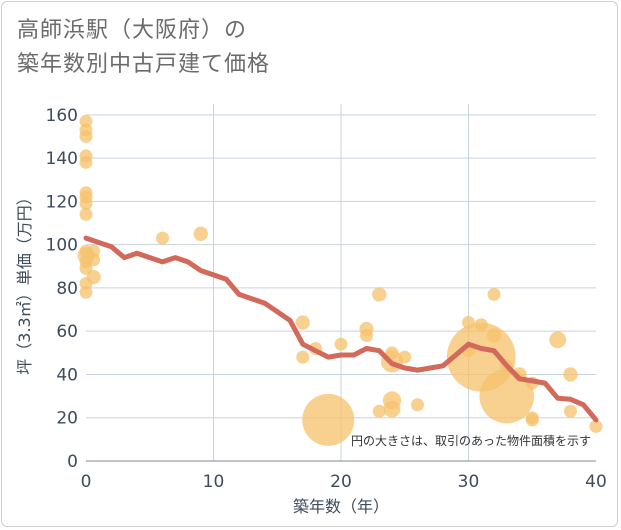 This screenshot has width=621, height=530. Describe the element at coordinates (67, 332) in the screenshot. I see `y-tick-label: 60` at that location.